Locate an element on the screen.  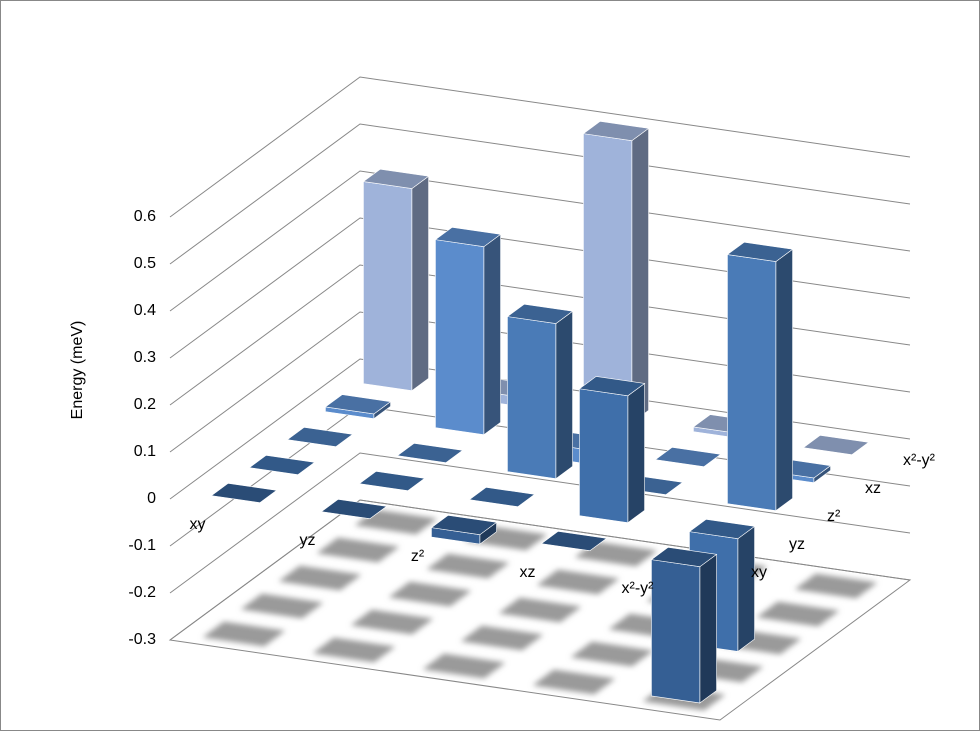
y-tick-label: 0.5 is located at coordinates (145, 263).